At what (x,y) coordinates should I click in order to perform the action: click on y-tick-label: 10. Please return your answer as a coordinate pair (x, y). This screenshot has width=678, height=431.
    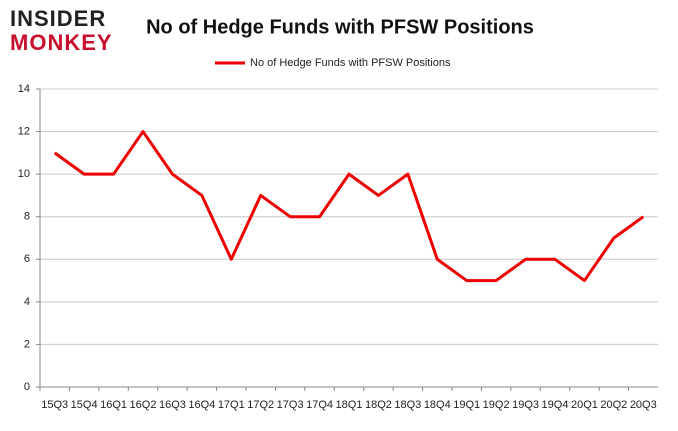
    Looking at the image, I should click on (24, 174).